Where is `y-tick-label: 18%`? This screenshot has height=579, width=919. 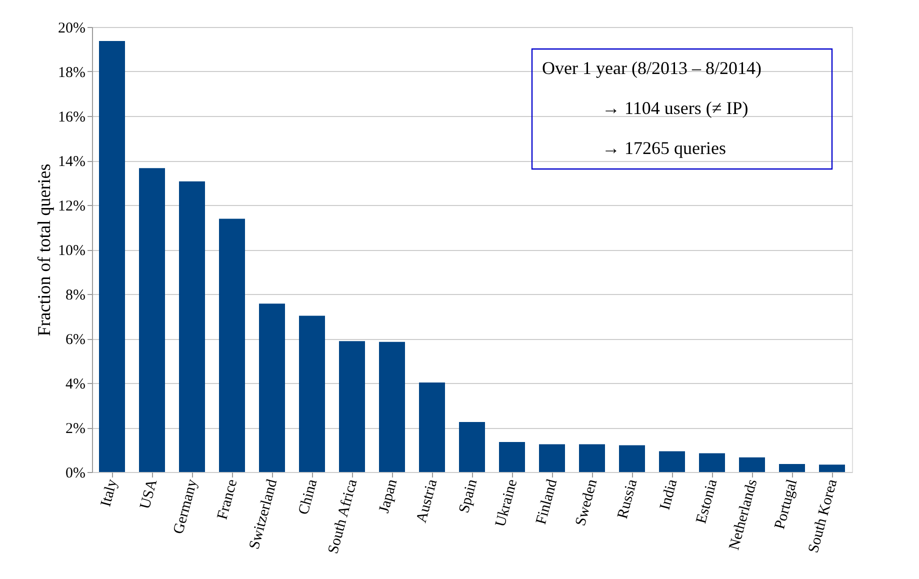
y-tick-label: 18% is located at coordinates (72, 73).